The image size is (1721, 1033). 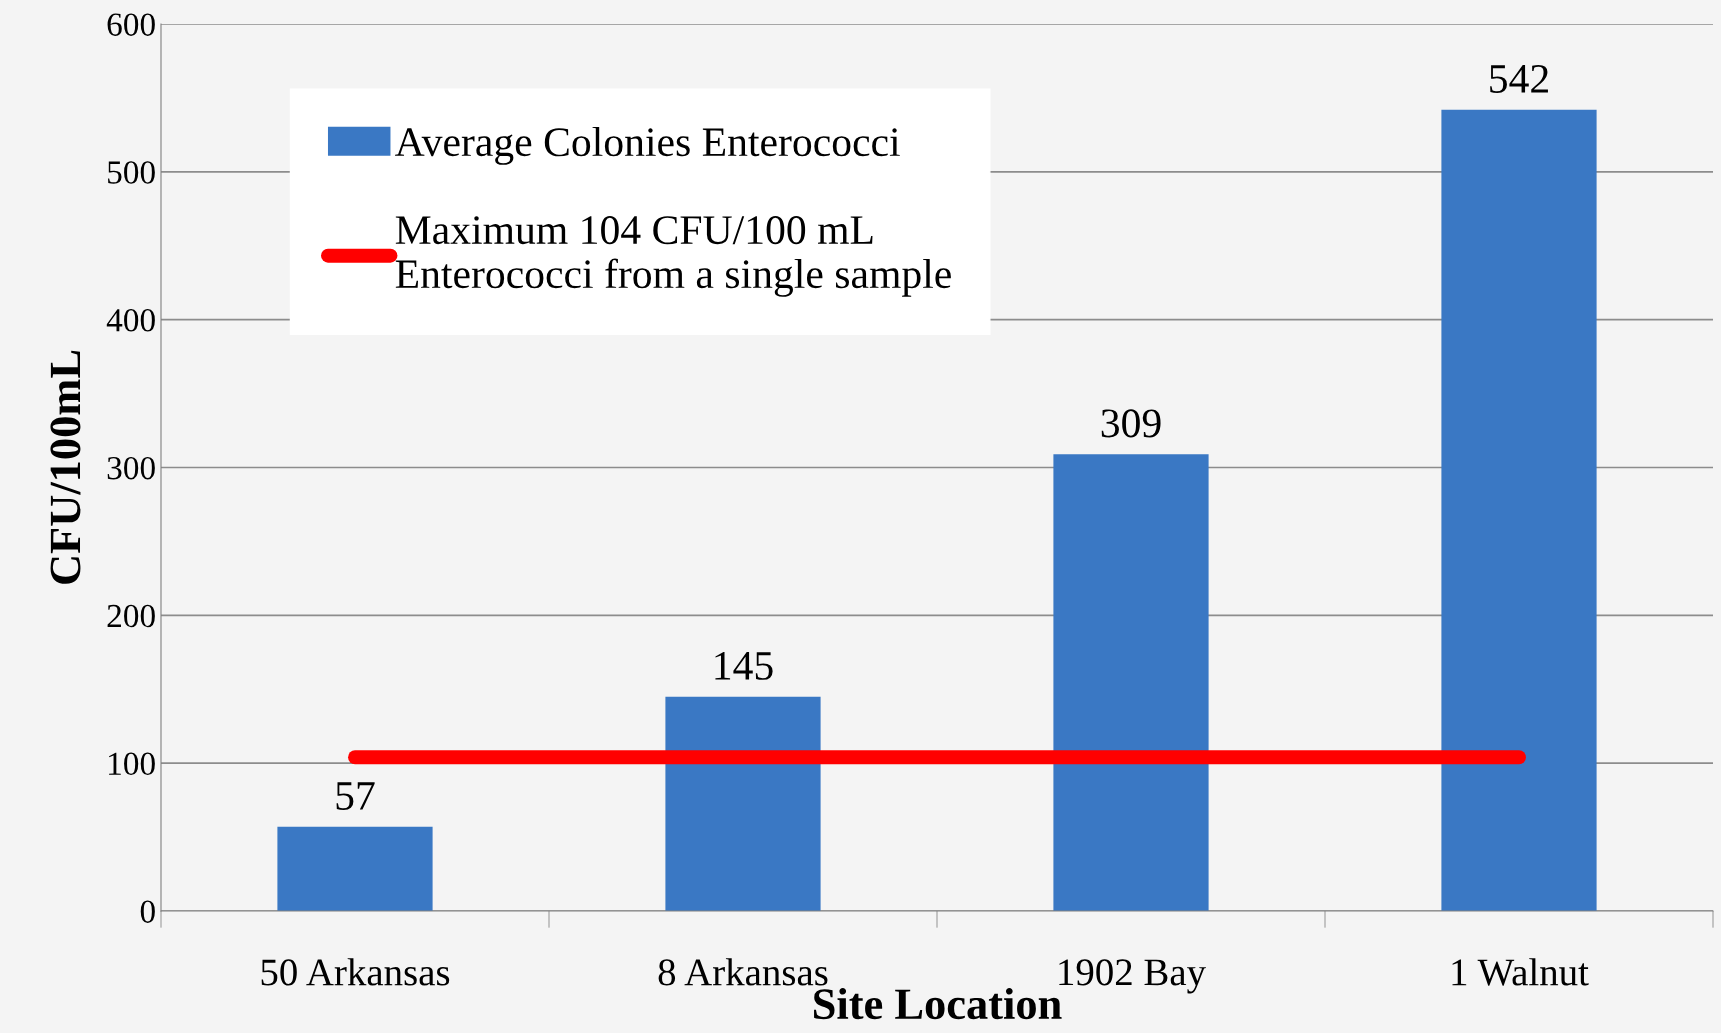 What do you see at coordinates (744, 665) in the screenshot?
I see `data-label: 145` at bounding box center [744, 665].